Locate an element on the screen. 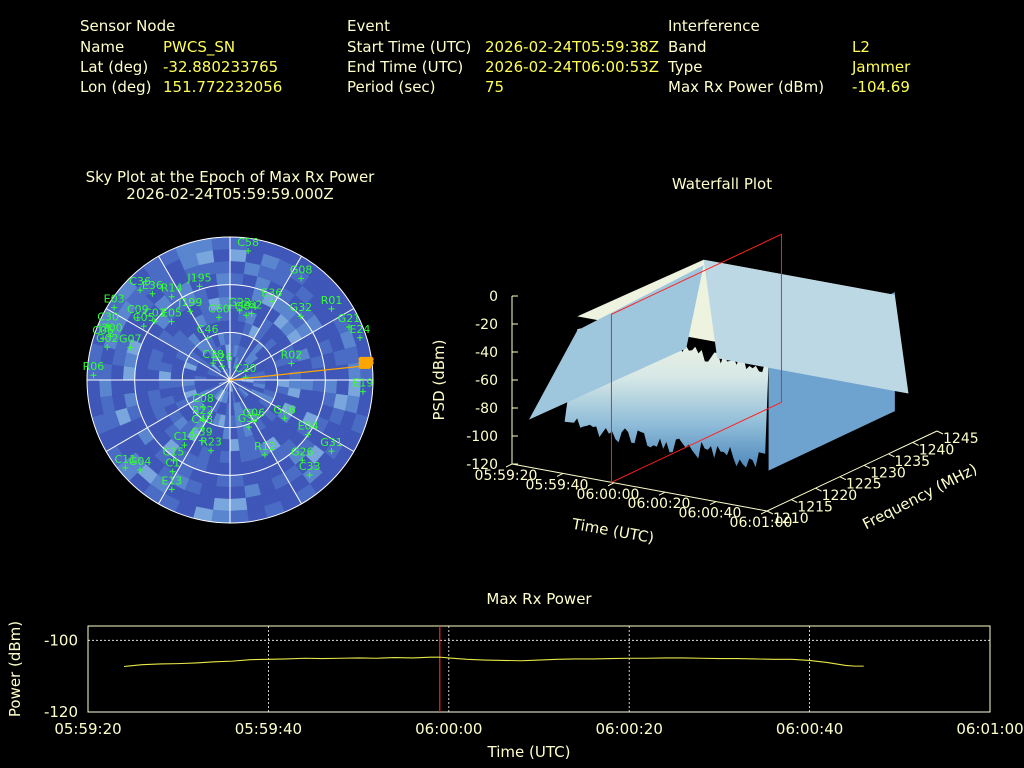  period-label: Period (sec) is located at coordinates (391, 87).